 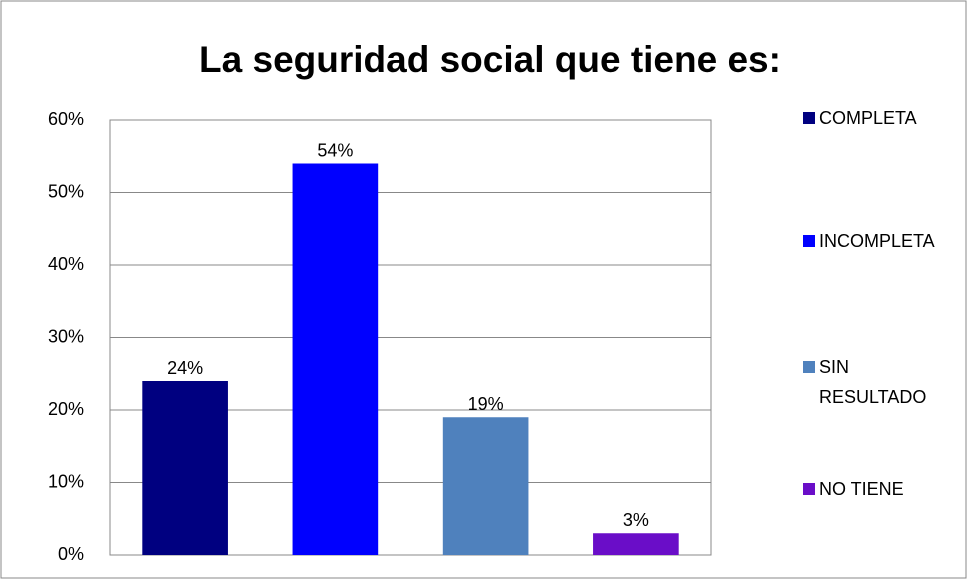 I want to click on legend-item: NO TIENE, so click(x=865, y=489).